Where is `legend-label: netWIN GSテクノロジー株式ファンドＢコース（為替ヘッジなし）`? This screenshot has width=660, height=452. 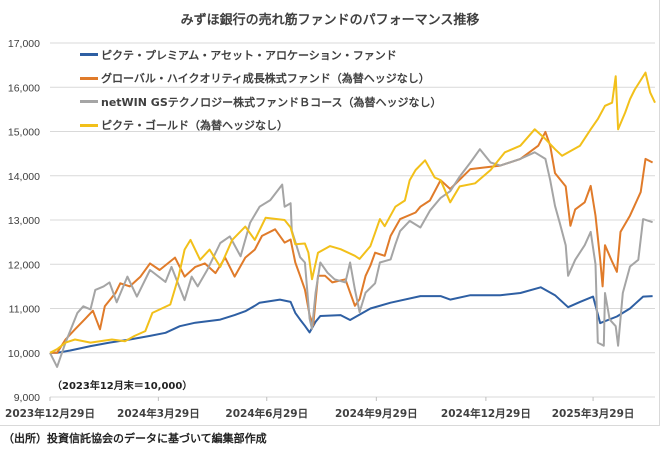
legend-label: netWIN GSテクノロジー株式ファンドＢコース（為替ヘッジなし） is located at coordinates (271, 102).